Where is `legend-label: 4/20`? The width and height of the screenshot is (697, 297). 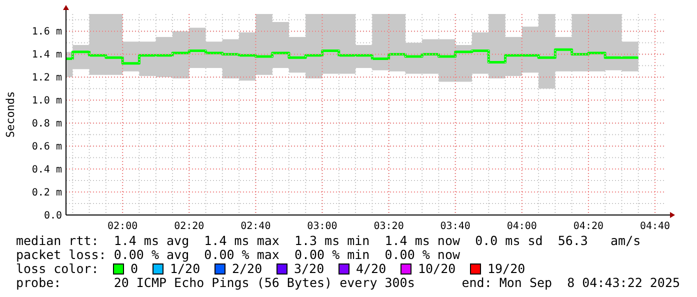
legend-label: 4/20 is located at coordinates (371, 268).